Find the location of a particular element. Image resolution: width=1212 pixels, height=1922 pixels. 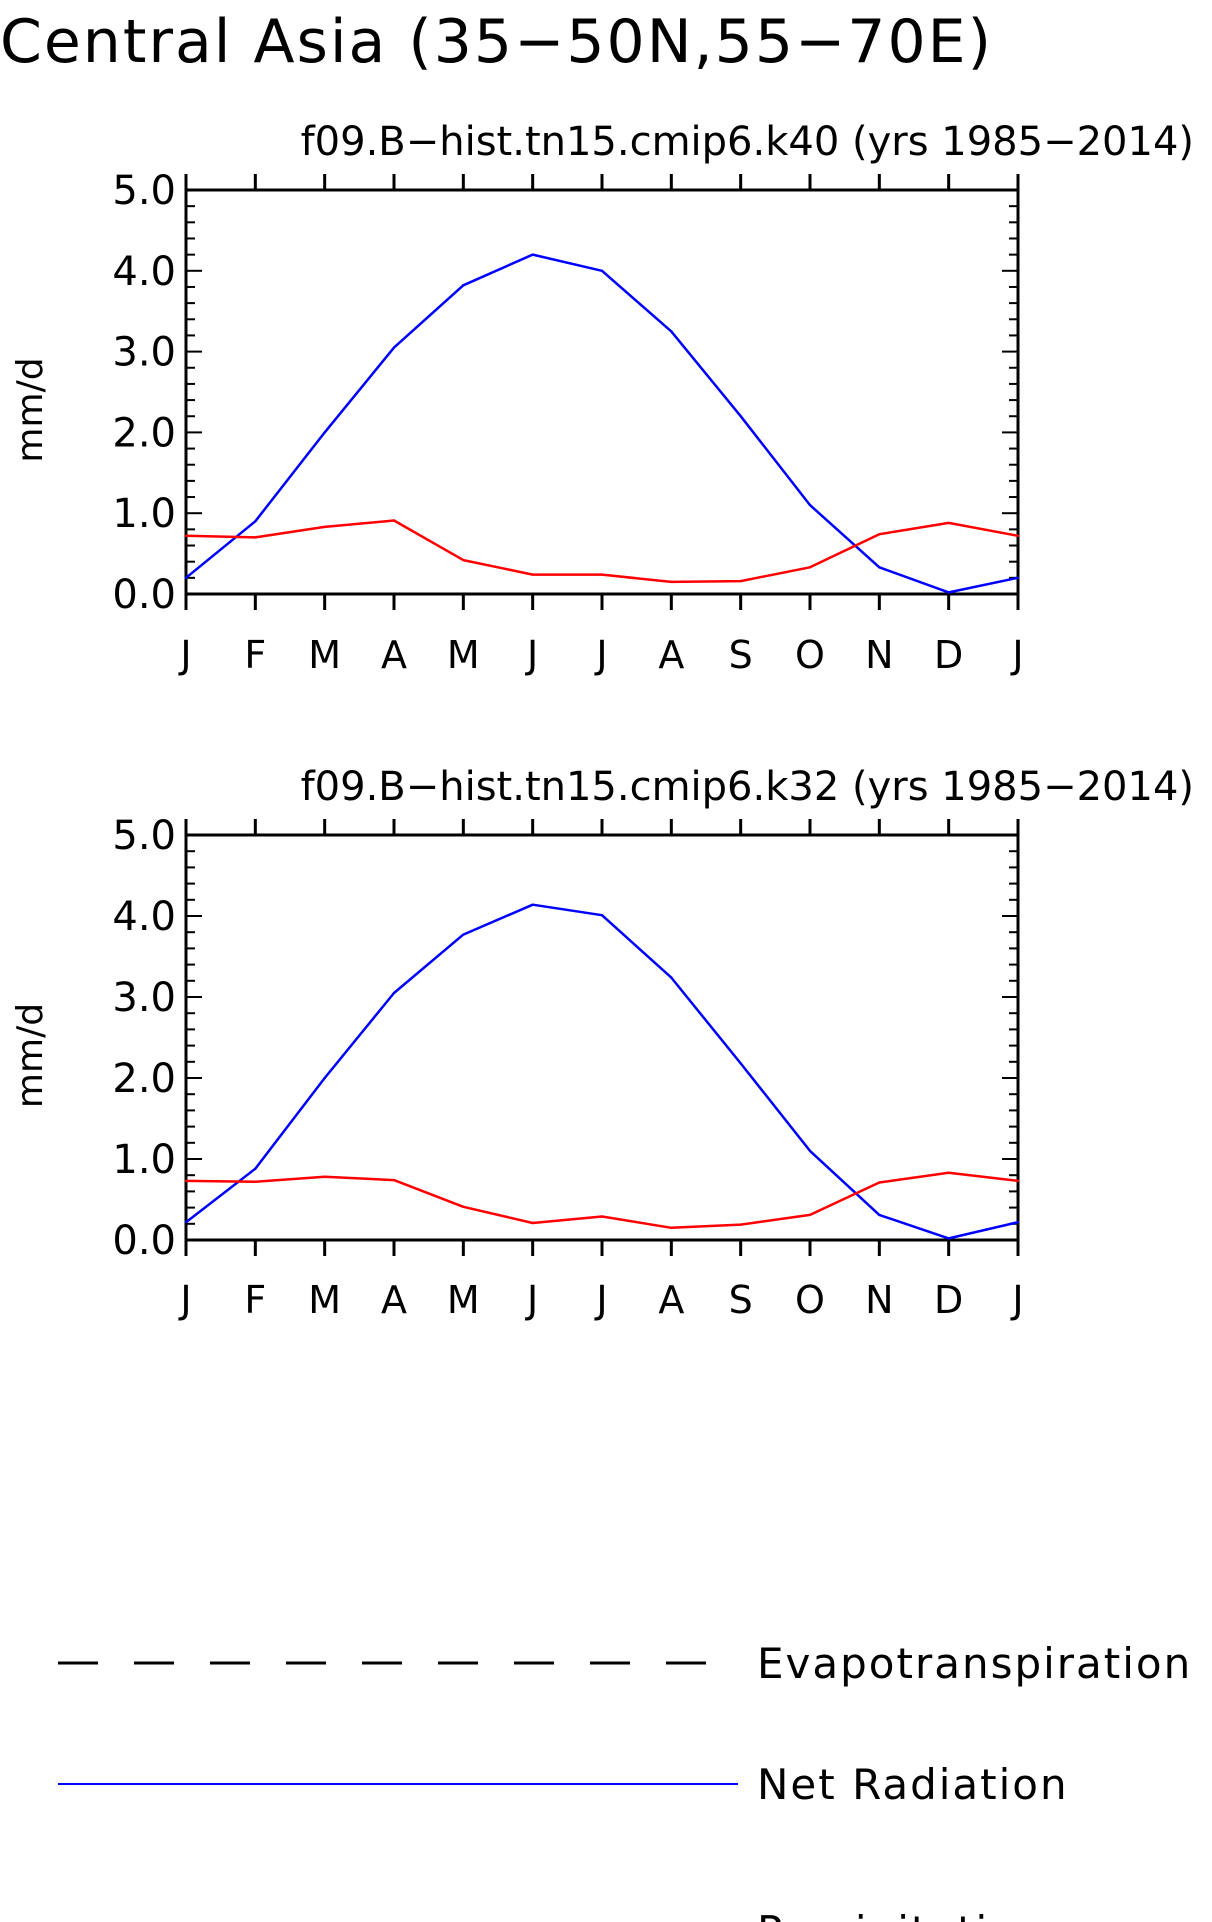

legend-precipitation-label: Precipitation is located at coordinates (901, 1914).